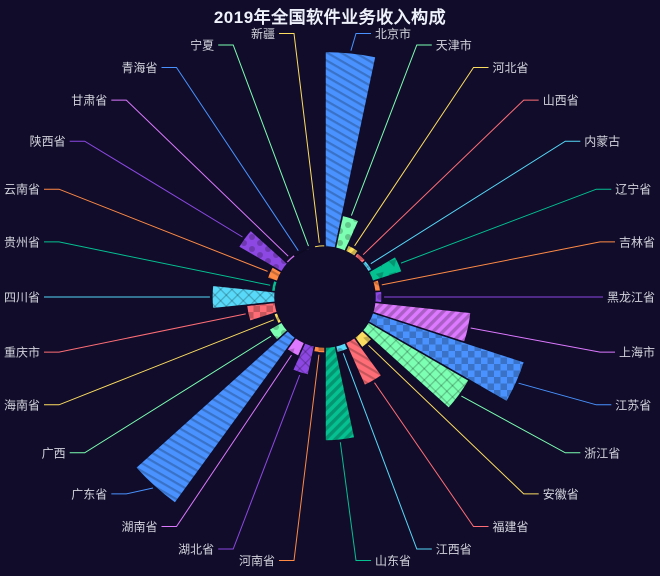 The height and width of the screenshot is (576, 660). What do you see at coordinates (299, 253) in the screenshot?
I see `sector-青海省` at bounding box center [299, 253].